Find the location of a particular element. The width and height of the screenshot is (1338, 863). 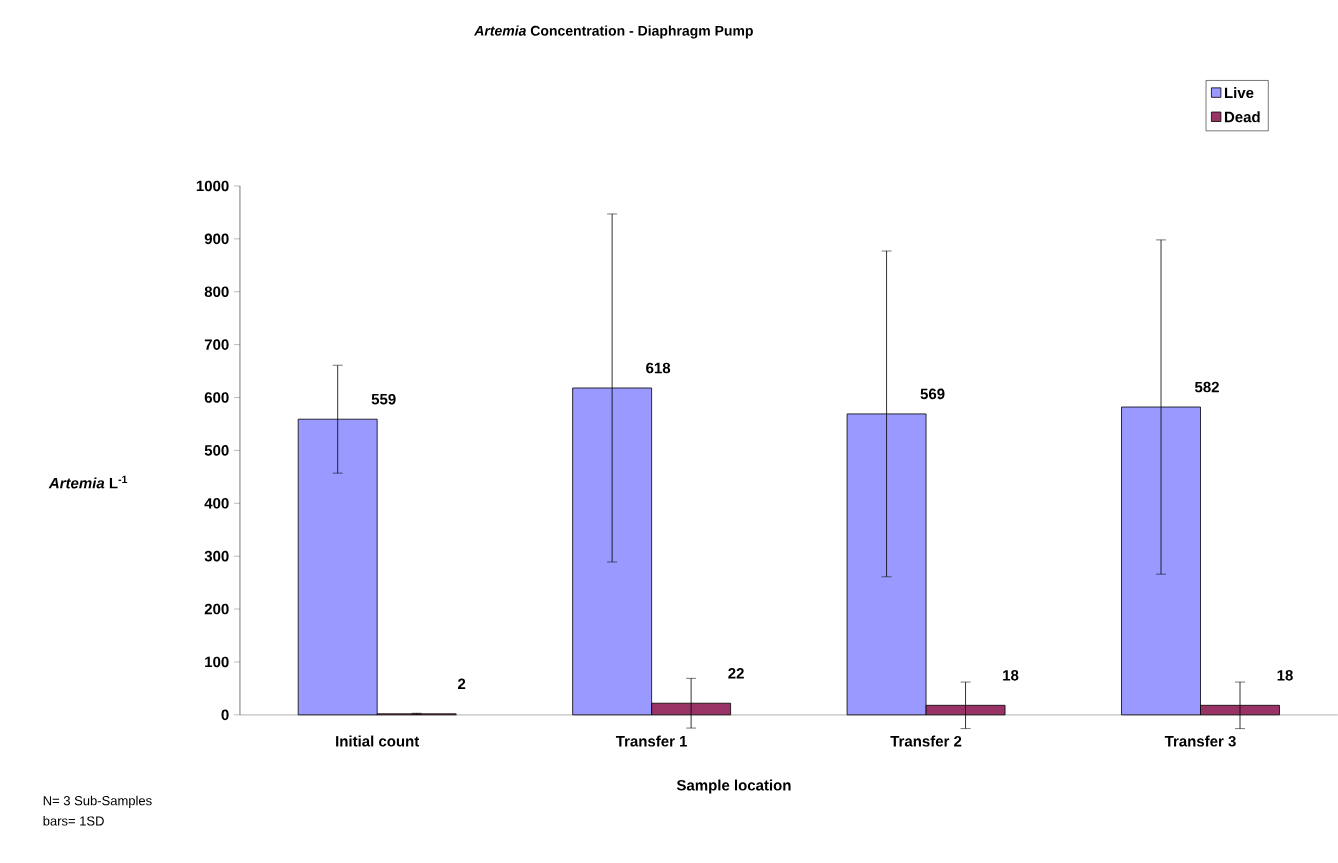

x-tick-label: Transfer 3 is located at coordinates (1200, 741).